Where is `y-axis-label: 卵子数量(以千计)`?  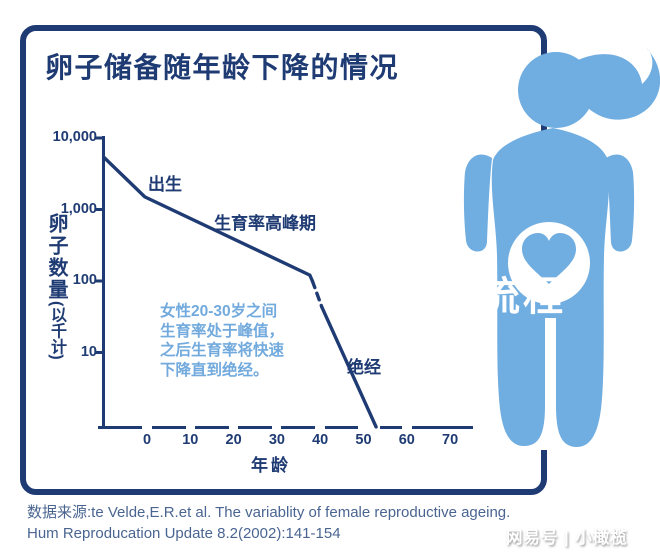
y-axis-label: 卵子数量(以千计) is located at coordinates (56, 286).